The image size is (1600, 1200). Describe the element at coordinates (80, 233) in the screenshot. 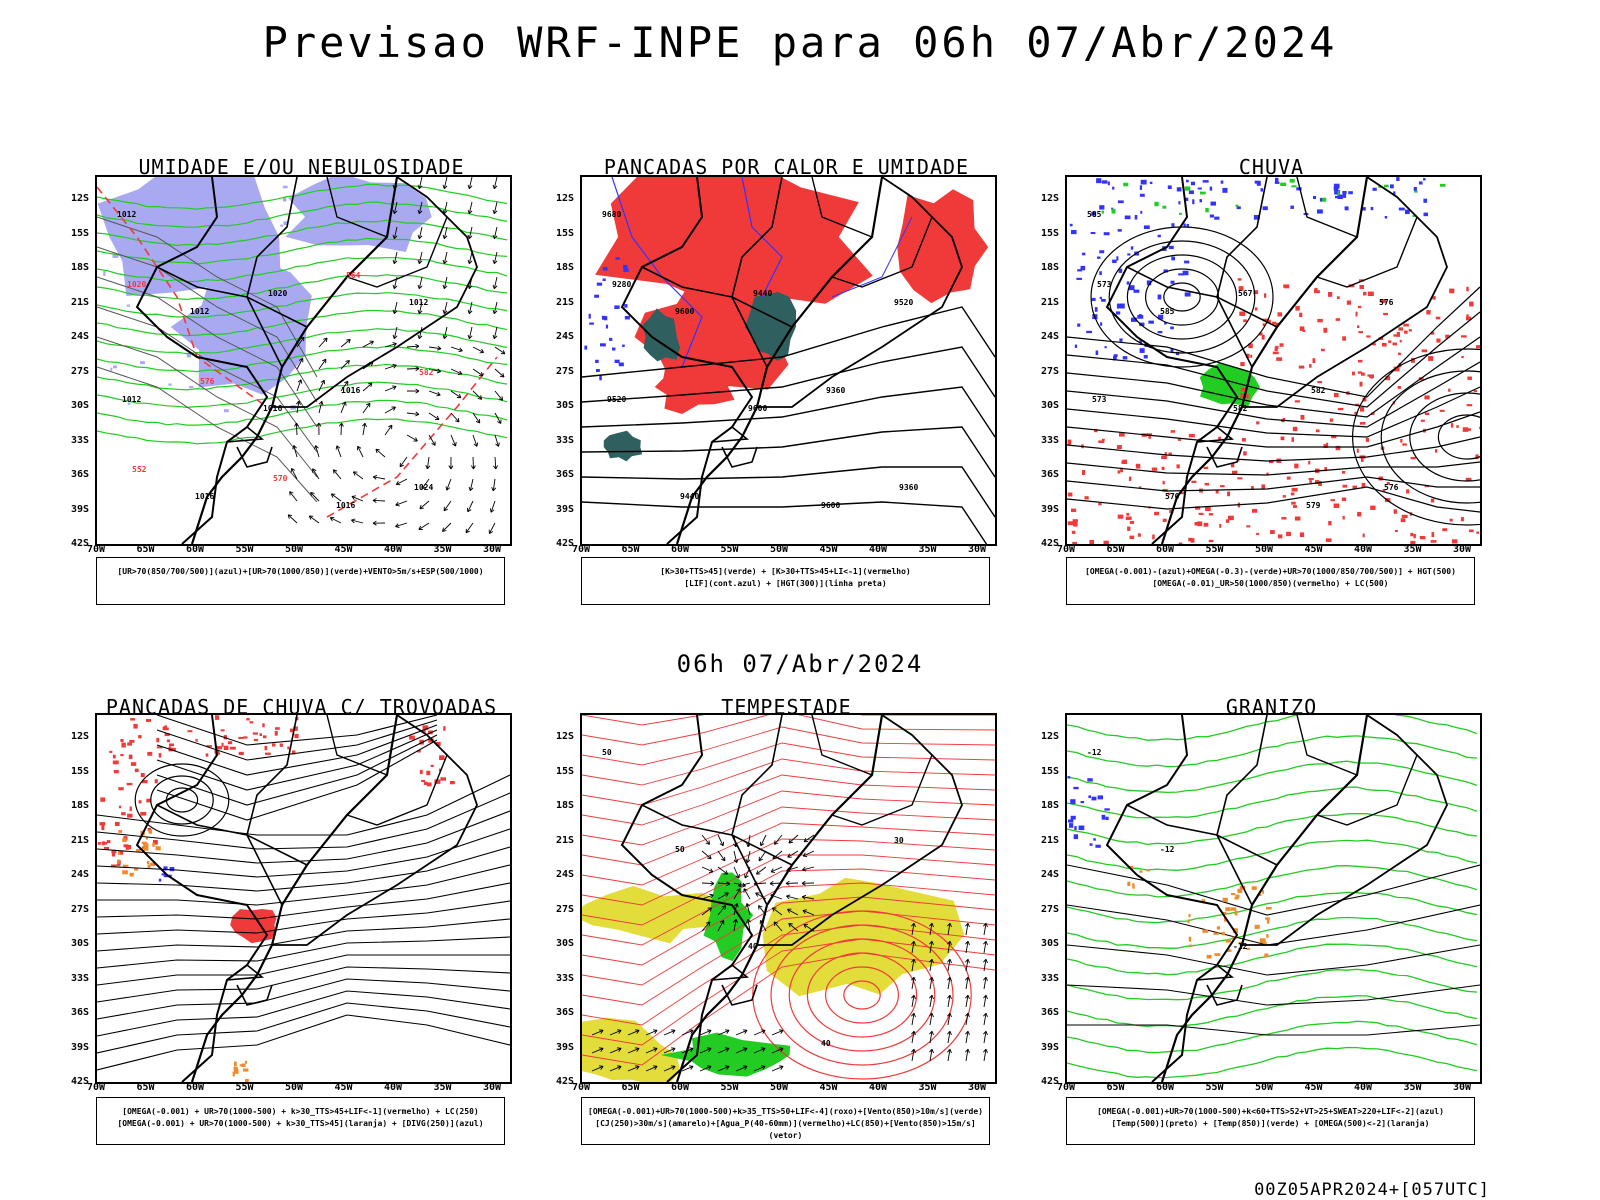

I see `latitude-tick: 15S` at that location.